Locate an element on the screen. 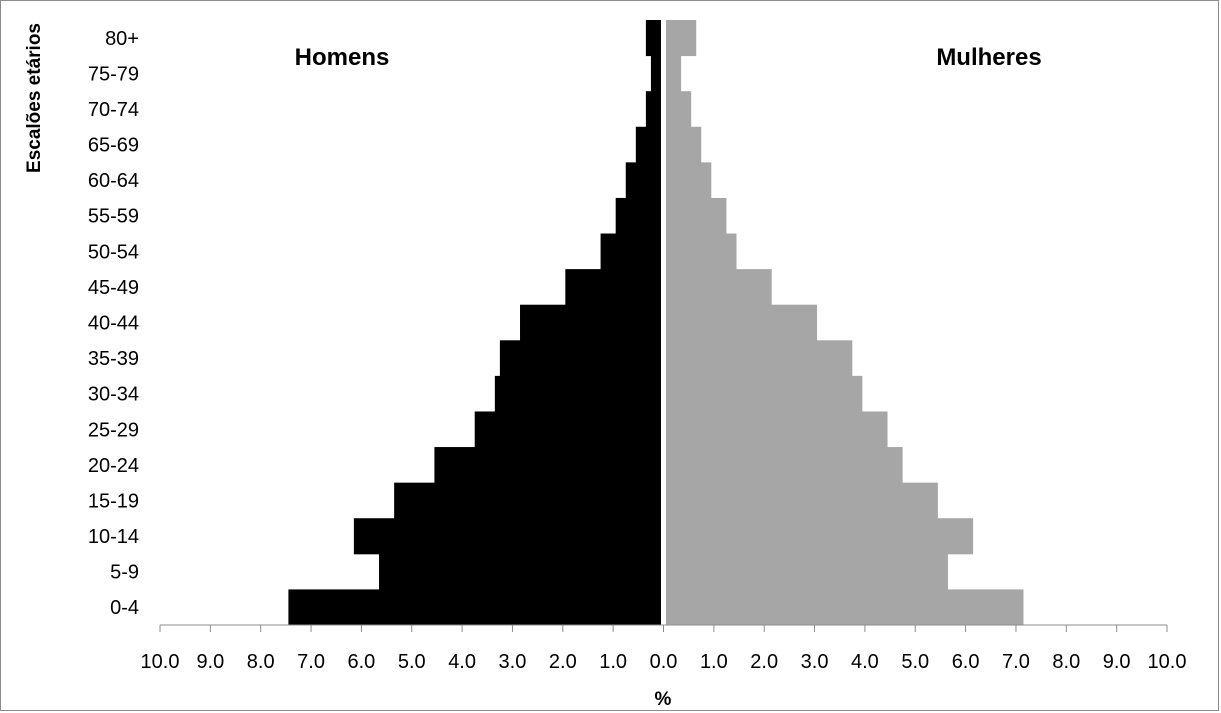 The height and width of the screenshot is (713, 1221). y-tick-label: 40-44 is located at coordinates (113, 324).